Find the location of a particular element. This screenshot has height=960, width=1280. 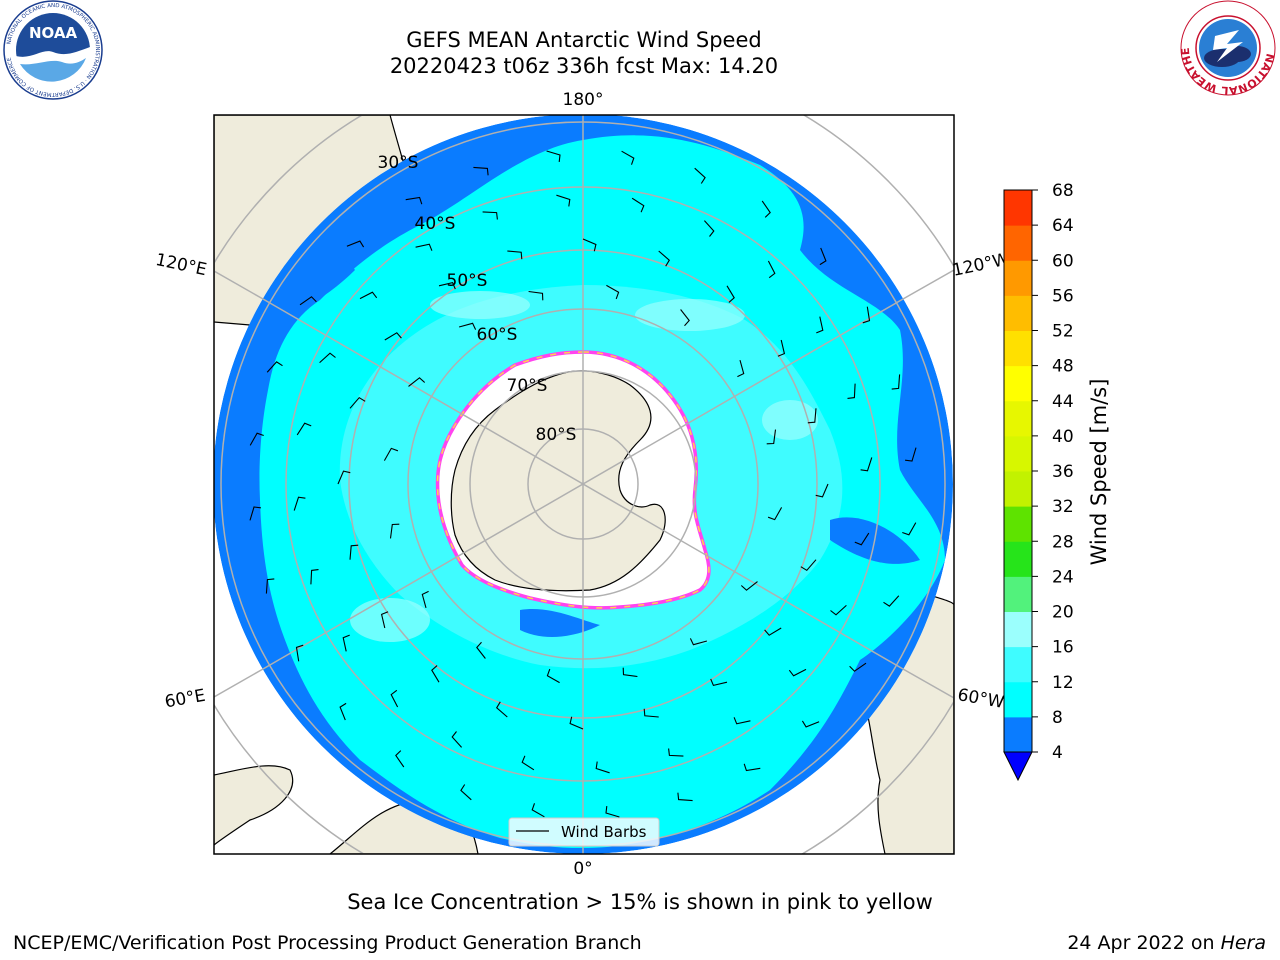

colorbar-tick-label: 4 is located at coordinates (1057, 753).